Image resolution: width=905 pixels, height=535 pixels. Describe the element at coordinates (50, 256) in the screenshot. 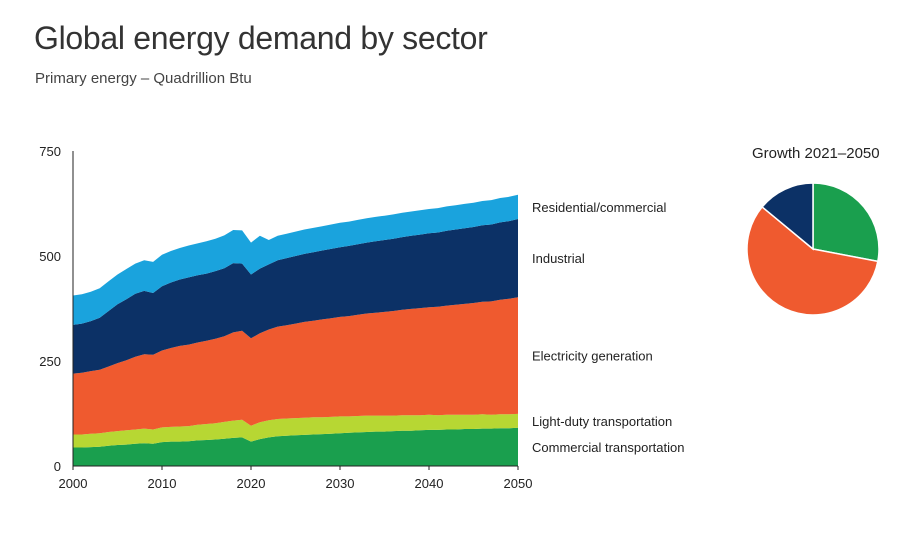

I see `y-tick-label: 500` at that location.